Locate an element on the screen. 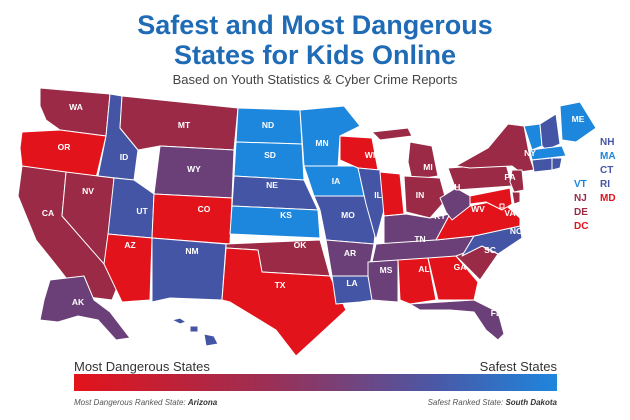 The height and width of the screenshot is (420, 630). label-MO: MO is located at coordinates (348, 215).